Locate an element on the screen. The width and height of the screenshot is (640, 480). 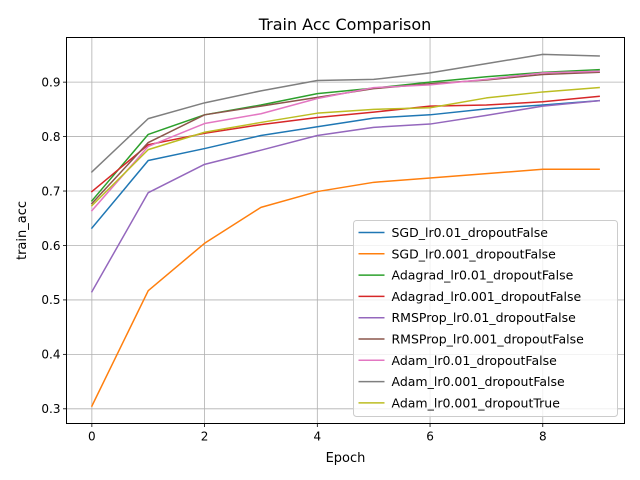
legend-label: Adagrad_lr0.001_dropoutFalse is located at coordinates (487, 296).